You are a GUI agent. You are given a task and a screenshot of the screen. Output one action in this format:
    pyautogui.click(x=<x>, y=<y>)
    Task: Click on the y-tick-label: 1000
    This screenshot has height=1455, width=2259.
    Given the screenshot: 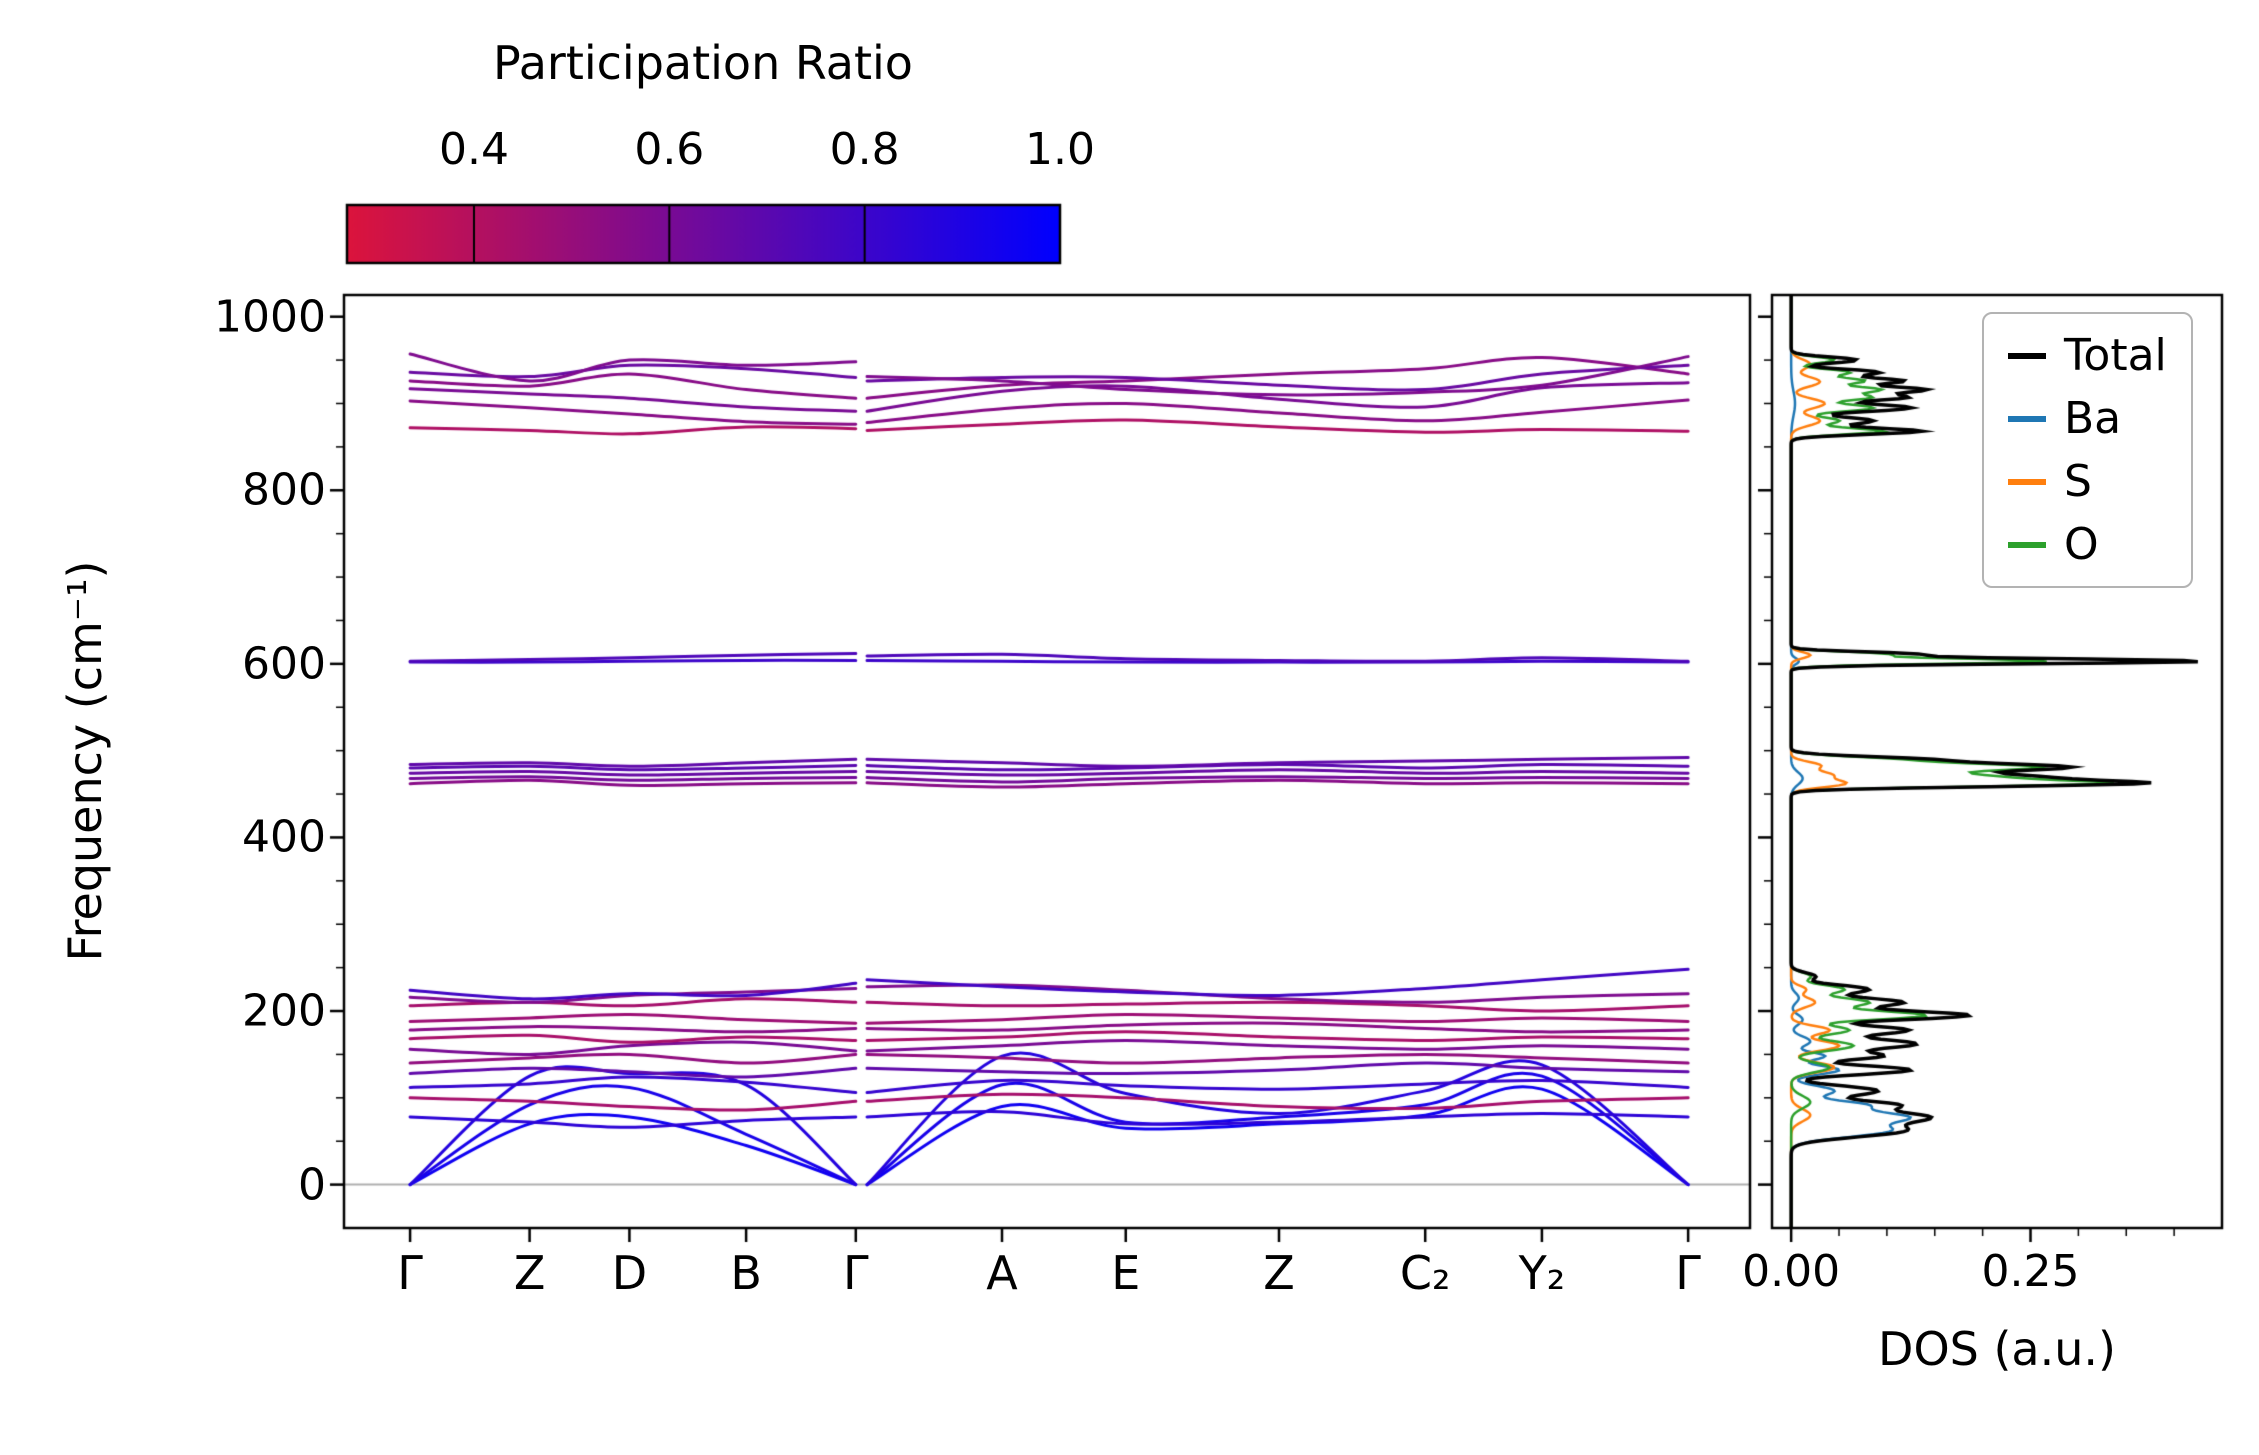 What is the action you would take?
    pyautogui.click(x=270, y=317)
    